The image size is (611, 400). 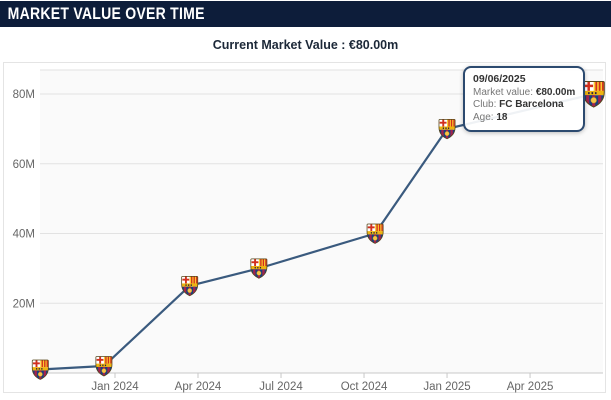 What do you see at coordinates (24, 304) in the screenshot?
I see `y-axis-label: 20M` at bounding box center [24, 304].